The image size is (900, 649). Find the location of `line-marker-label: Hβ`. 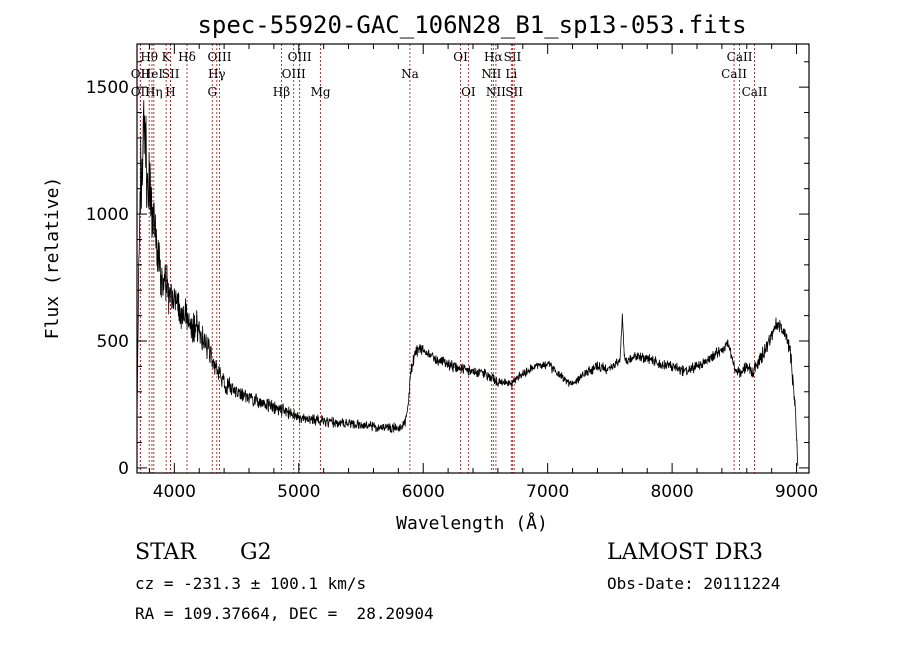

line-marker-label: Hβ is located at coordinates (281, 92).